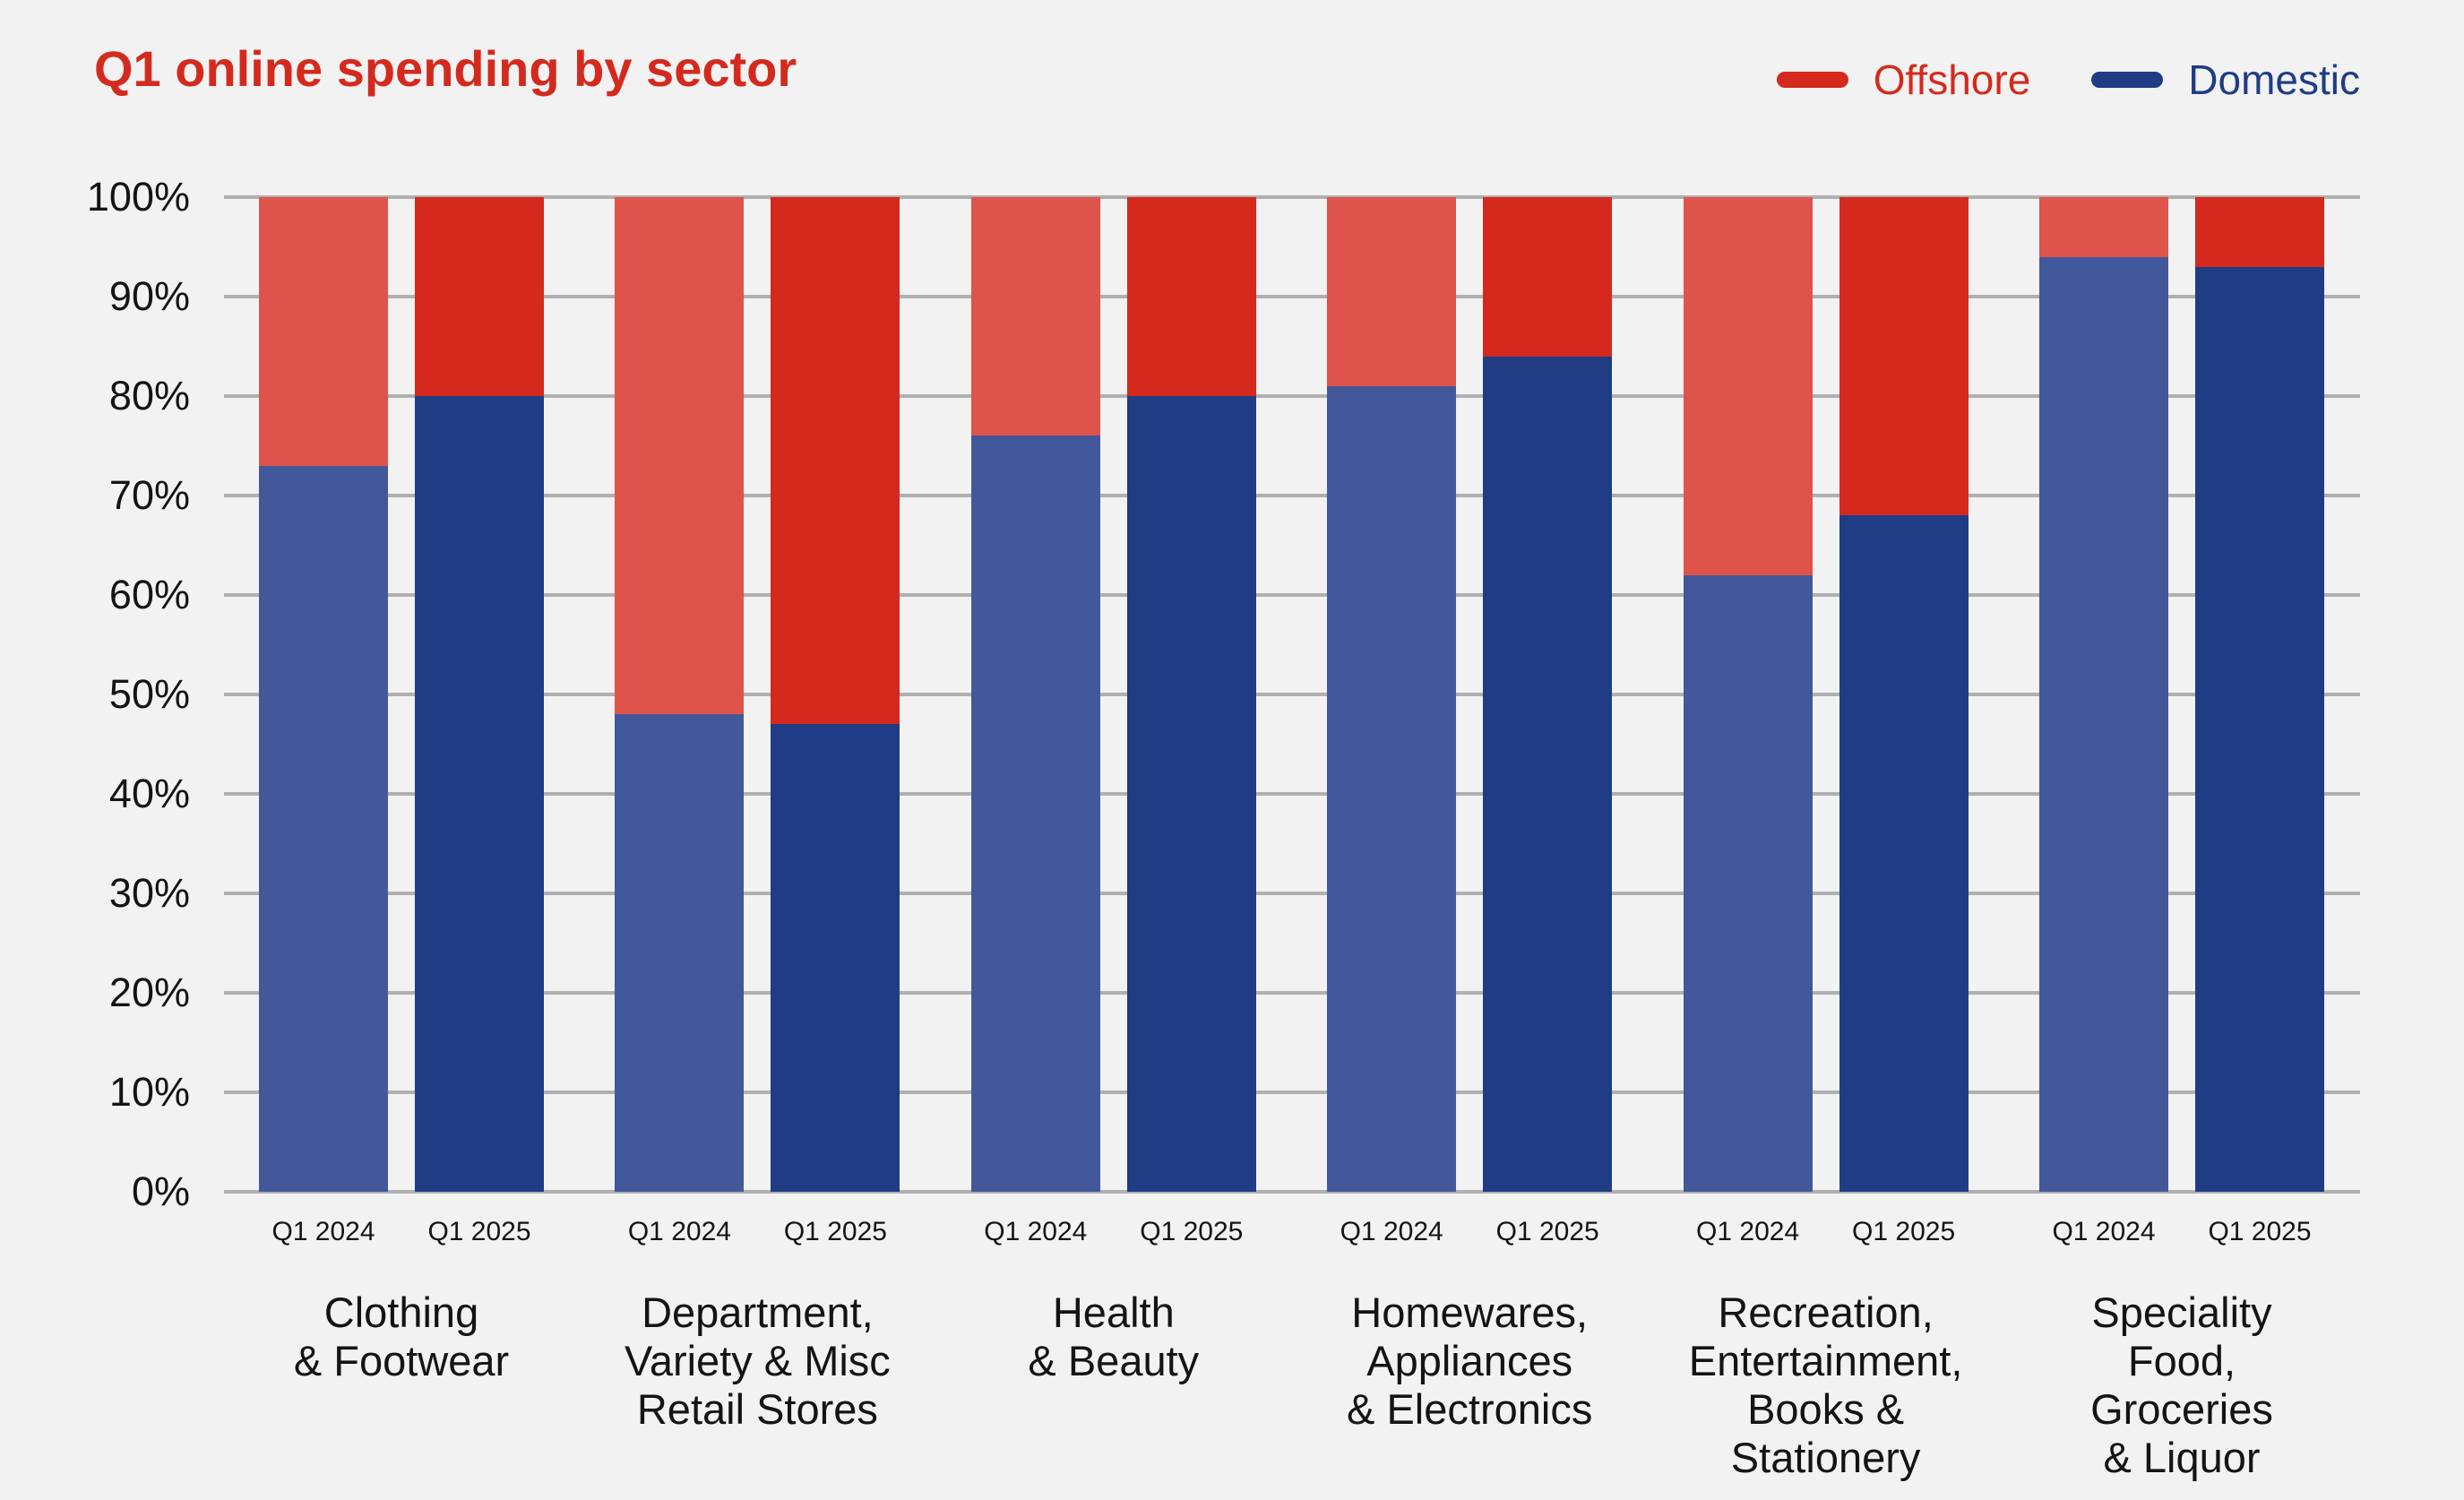 Image resolution: width=2464 pixels, height=1500 pixels. Describe the element at coordinates (757, 1409) in the screenshot. I see `category-label-line: Retail Stores` at that location.